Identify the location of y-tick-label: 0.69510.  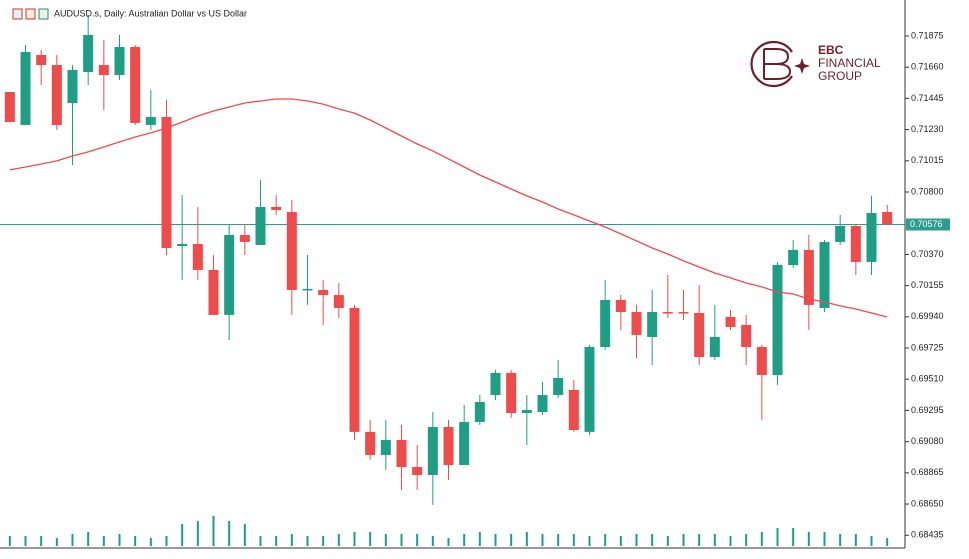
(927, 379).